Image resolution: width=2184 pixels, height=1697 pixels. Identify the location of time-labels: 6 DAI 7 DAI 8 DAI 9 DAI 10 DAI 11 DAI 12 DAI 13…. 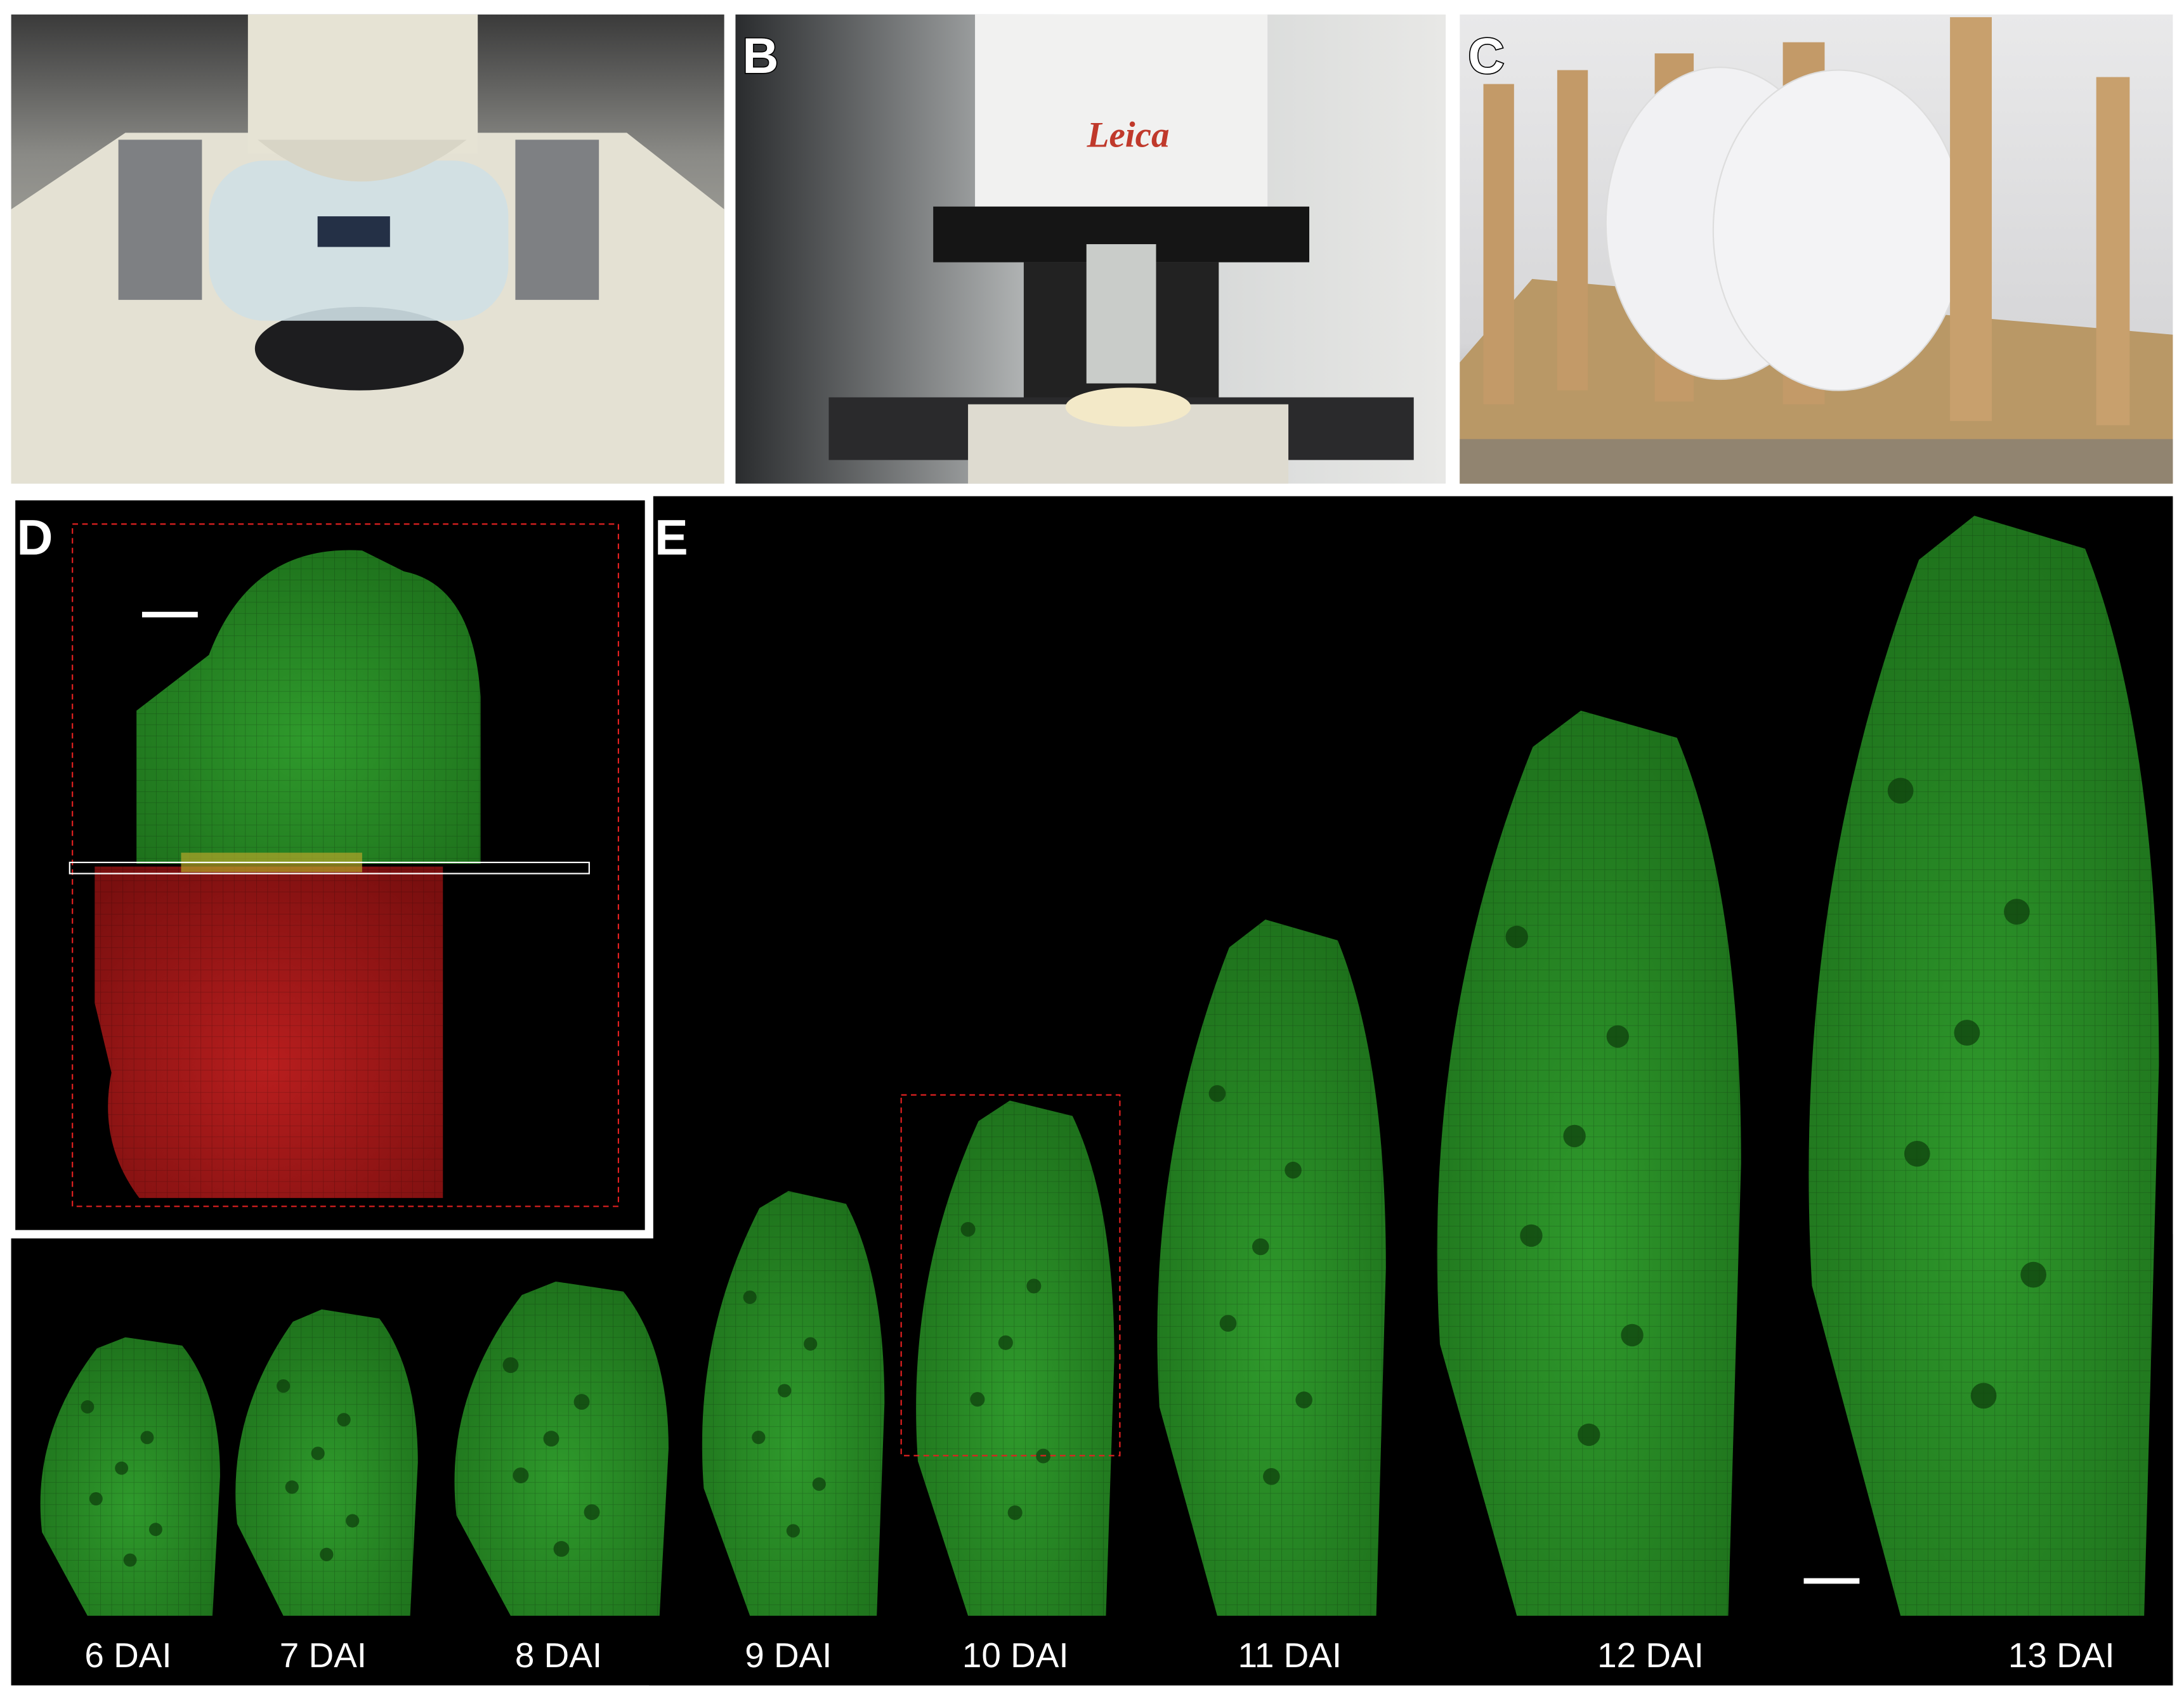
(1099, 1655).